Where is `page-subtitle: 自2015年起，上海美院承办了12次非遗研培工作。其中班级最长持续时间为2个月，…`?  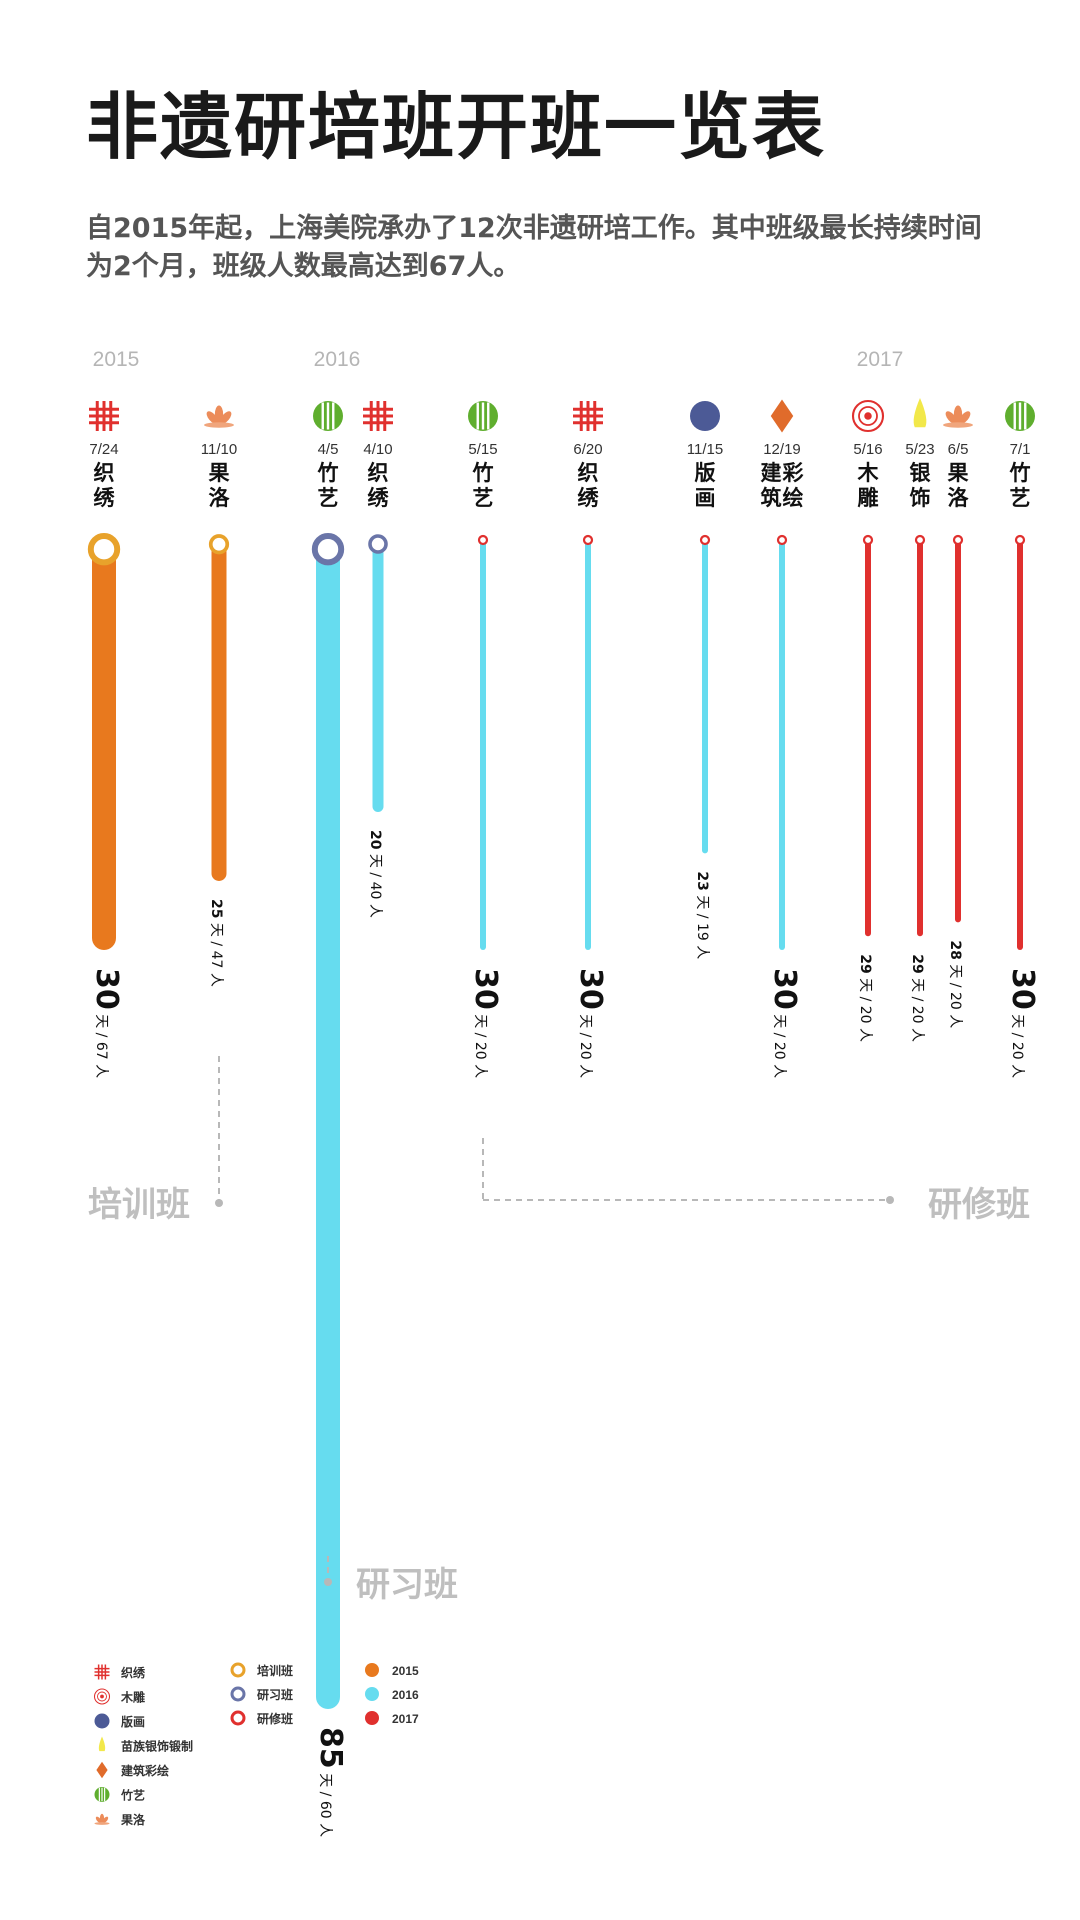
page-subtitle: 自2015年起，上海美院承办了12次非遗研培工作。其中班级最长持续时间为2个月，… is located at coordinates (534, 247).